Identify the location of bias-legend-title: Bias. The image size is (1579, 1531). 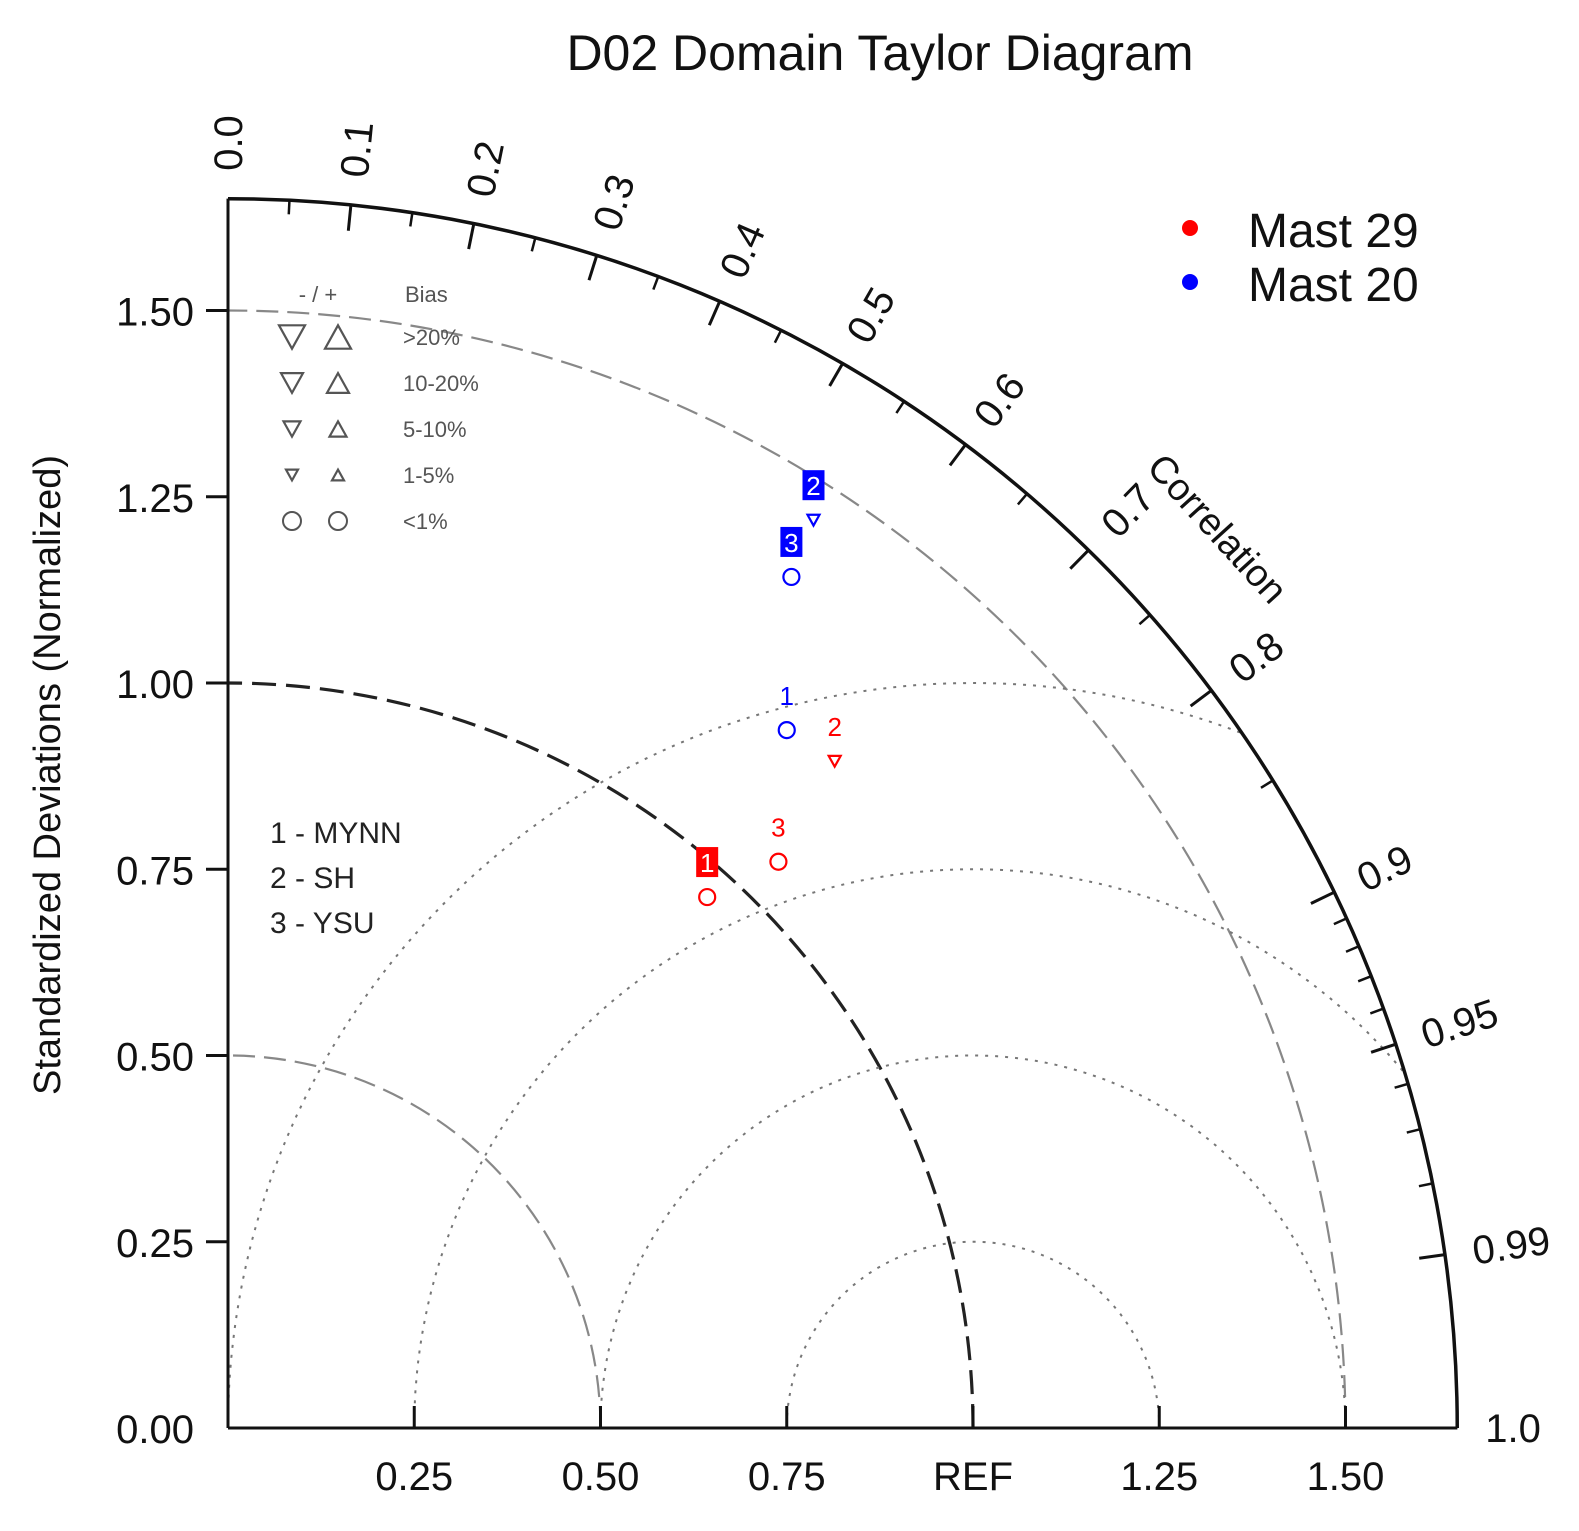
(426, 294).